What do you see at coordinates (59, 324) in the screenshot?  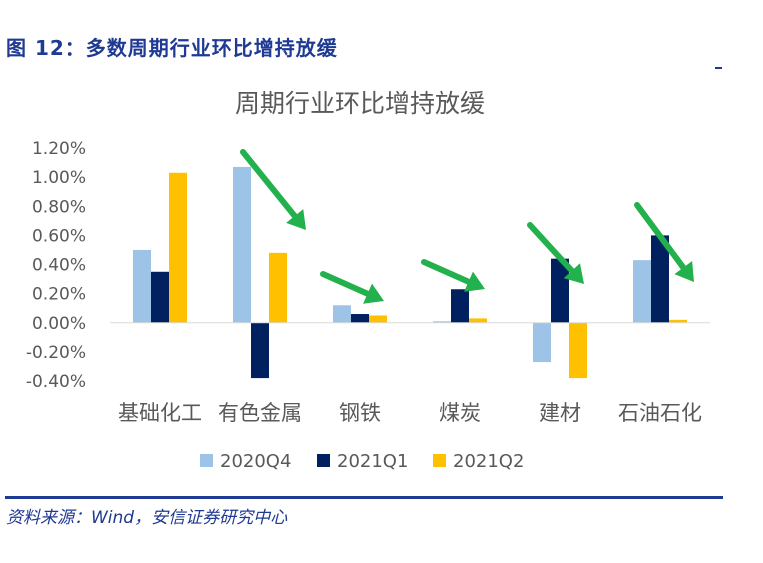 I see `y-tick-label: 0.00%` at bounding box center [59, 324].